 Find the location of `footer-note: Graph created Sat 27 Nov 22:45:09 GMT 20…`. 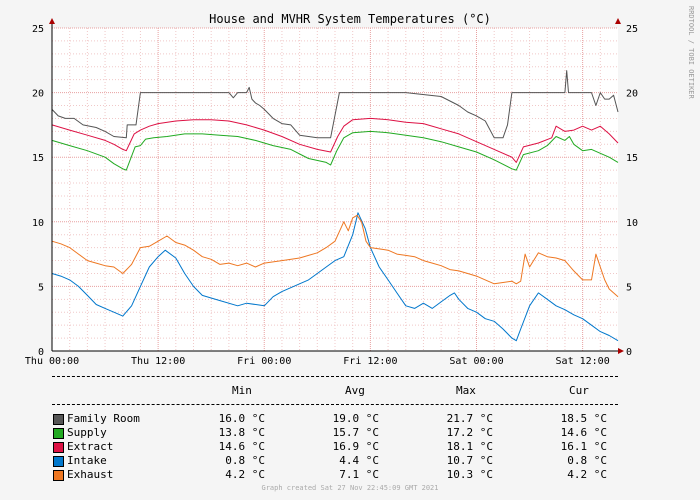

footer-note: Graph created Sat 27 Nov 22:45:09 GMT 20… is located at coordinates (350, 488).